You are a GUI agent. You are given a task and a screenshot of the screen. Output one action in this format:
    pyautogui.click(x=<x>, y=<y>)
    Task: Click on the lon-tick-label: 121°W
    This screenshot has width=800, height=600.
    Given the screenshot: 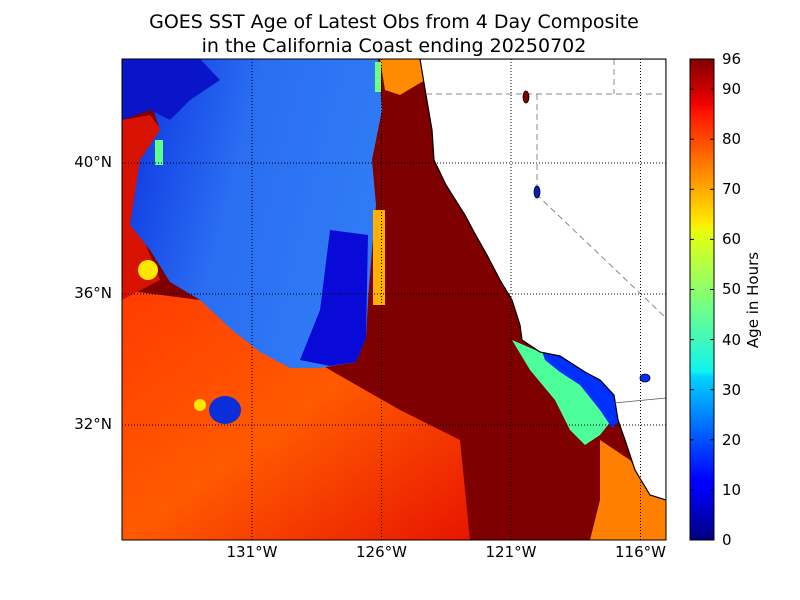 What is the action you would take?
    pyautogui.click(x=511, y=552)
    